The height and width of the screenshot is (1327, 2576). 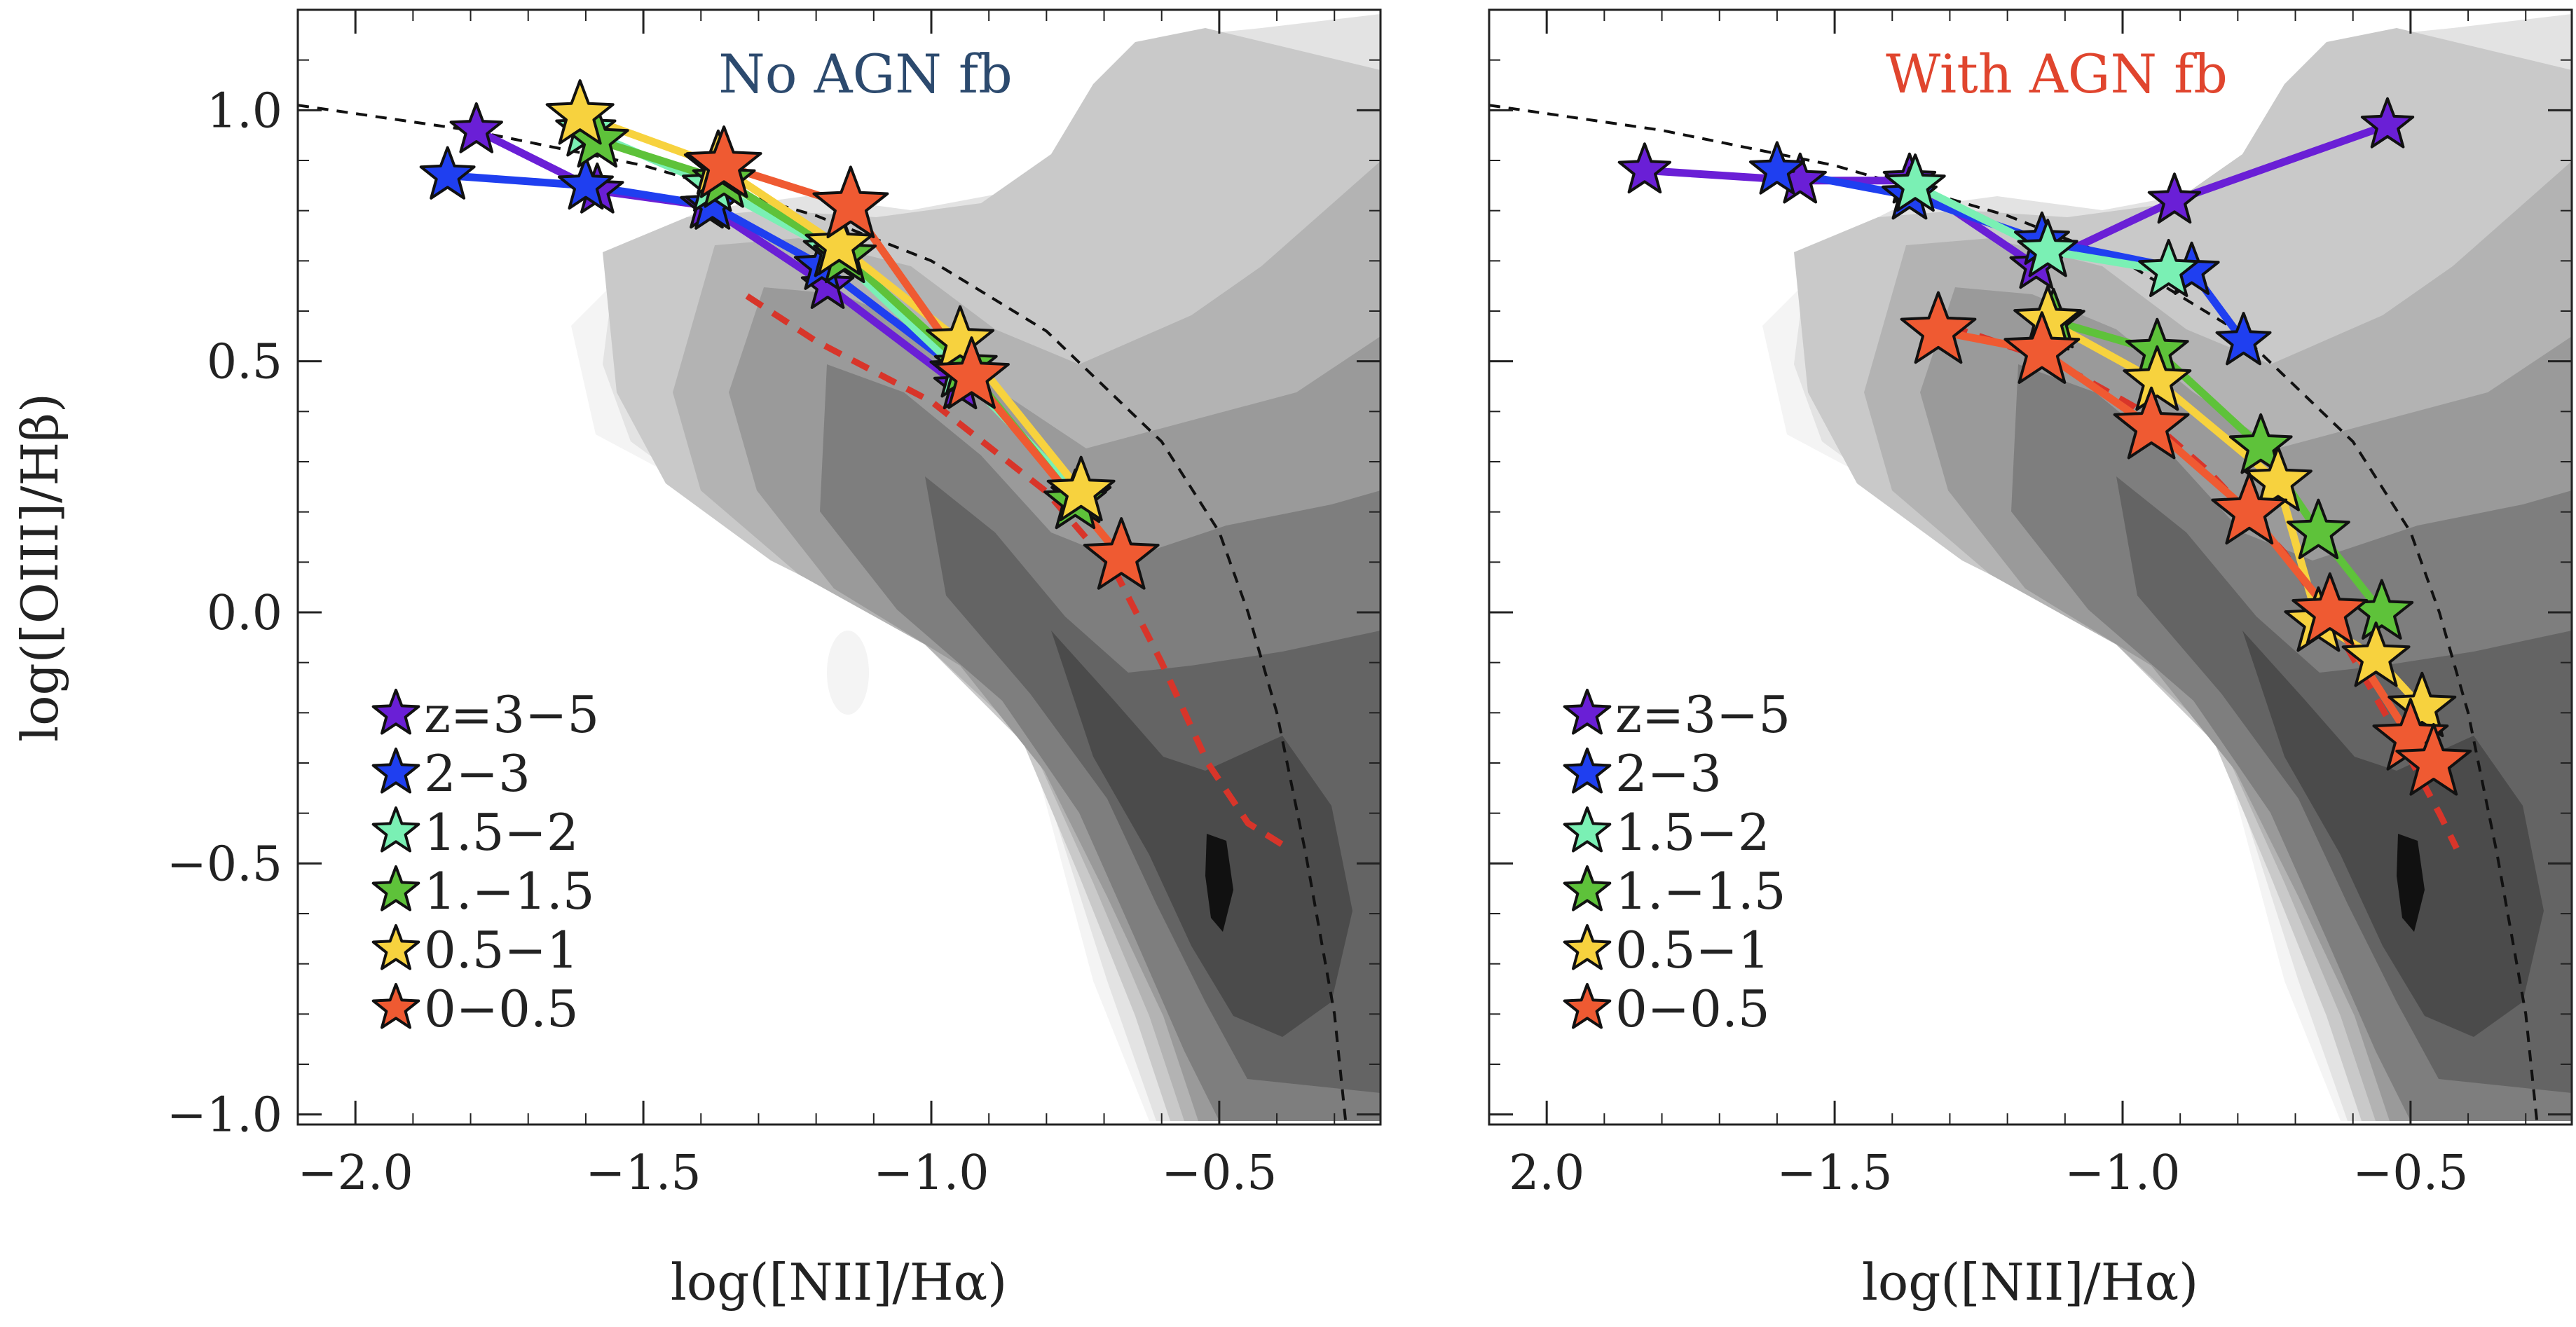 What do you see at coordinates (2057, 74) in the screenshot?
I see `panel-title: With AGN fb` at bounding box center [2057, 74].